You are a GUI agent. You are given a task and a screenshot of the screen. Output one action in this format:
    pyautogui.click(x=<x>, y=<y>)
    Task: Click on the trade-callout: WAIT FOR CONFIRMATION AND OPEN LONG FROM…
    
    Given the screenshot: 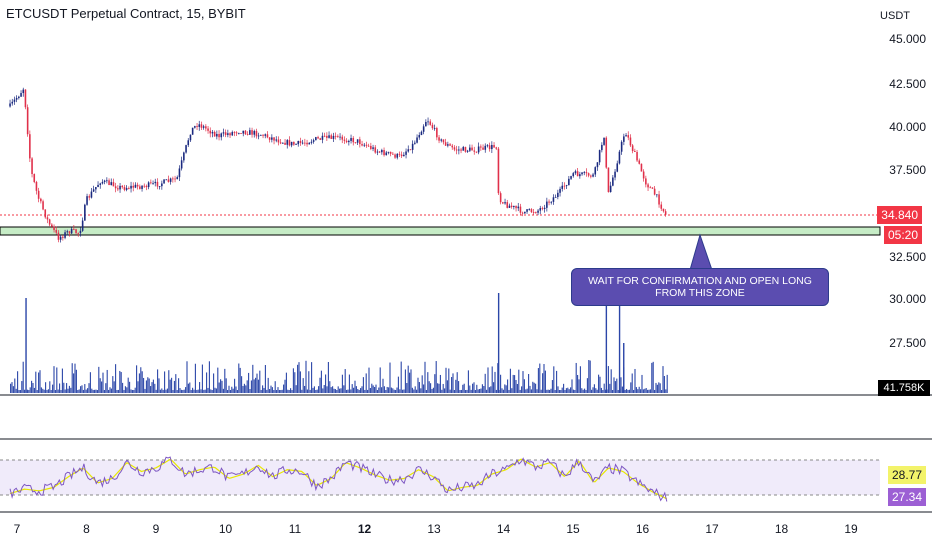 What is the action you would take?
    pyautogui.click(x=700, y=287)
    